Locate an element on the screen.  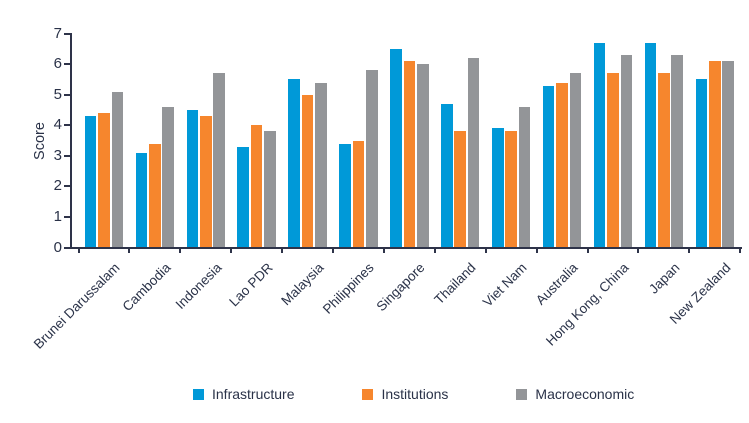
legend-item-macroeconomic: Macroeconomic is located at coordinates (575, 394).